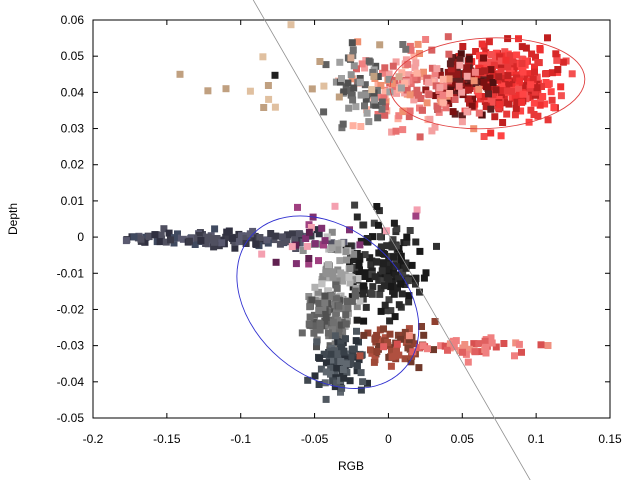 Image resolution: width=640 pixels, height=480 pixels. Describe the element at coordinates (71, 309) in the screenshot. I see `y-tick-label: -0.02` at that location.